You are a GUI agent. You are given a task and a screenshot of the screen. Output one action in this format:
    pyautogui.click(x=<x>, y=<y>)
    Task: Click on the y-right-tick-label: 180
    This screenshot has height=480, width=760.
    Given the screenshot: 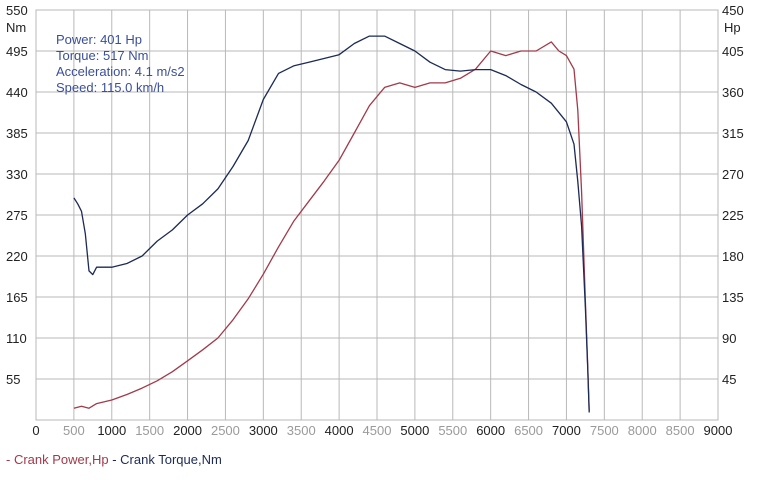 What is the action you would take?
    pyautogui.click(x=733, y=256)
    